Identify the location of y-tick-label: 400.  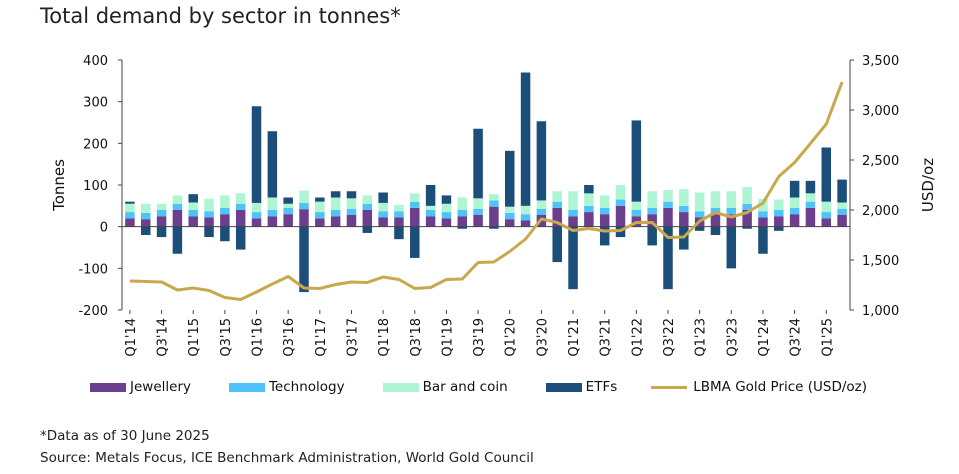
(95, 61).